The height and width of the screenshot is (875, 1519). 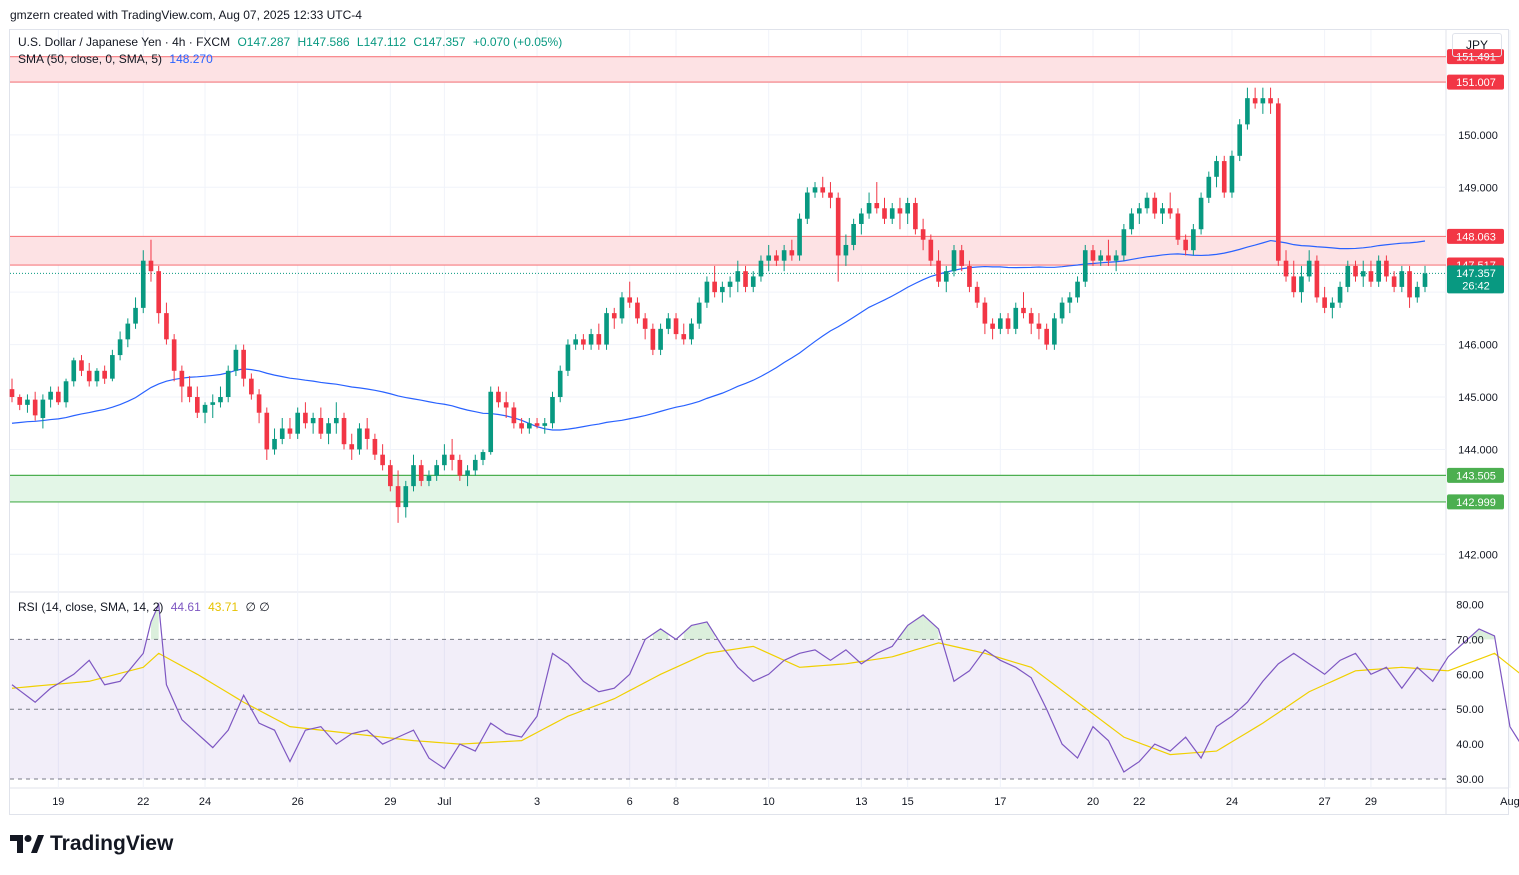 I want to click on rsi-tick-label: 80.00, so click(x=1470, y=605).